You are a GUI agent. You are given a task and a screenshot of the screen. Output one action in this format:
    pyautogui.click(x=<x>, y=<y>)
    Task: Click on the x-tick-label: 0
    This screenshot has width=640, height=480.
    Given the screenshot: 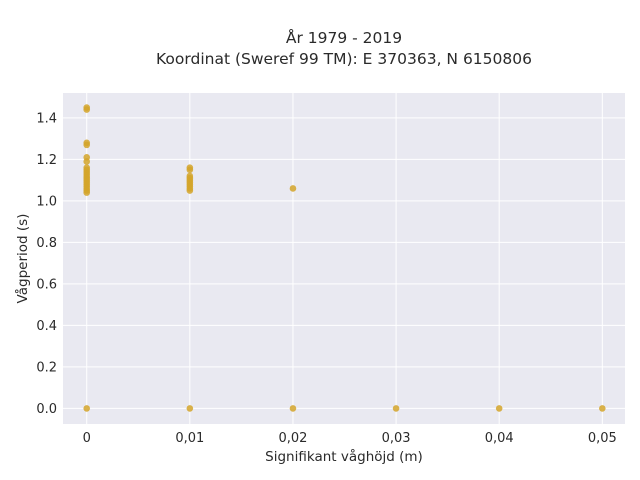 What is the action you would take?
    pyautogui.click(x=87, y=438)
    